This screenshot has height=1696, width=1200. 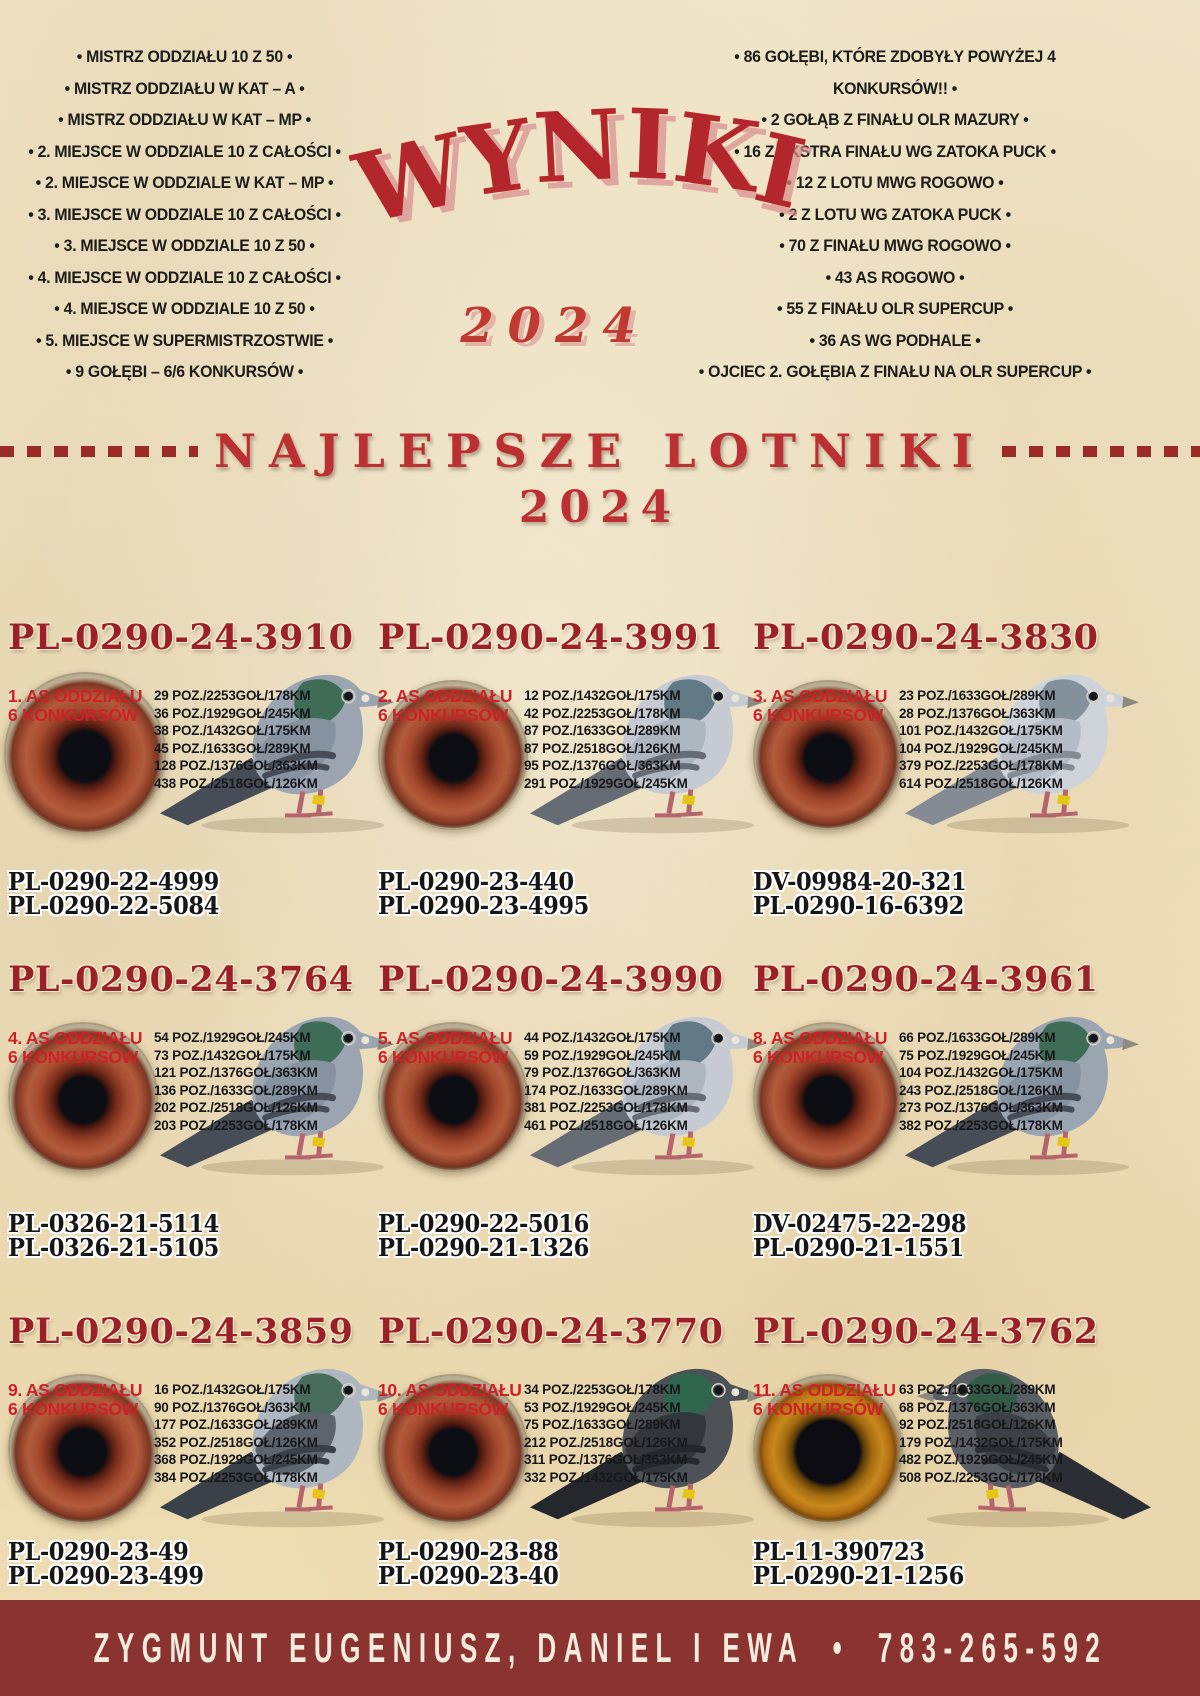 I want to click on achievement-item: 2 Z LOTU WG ZATOKA PUCK, so click(x=895, y=216).